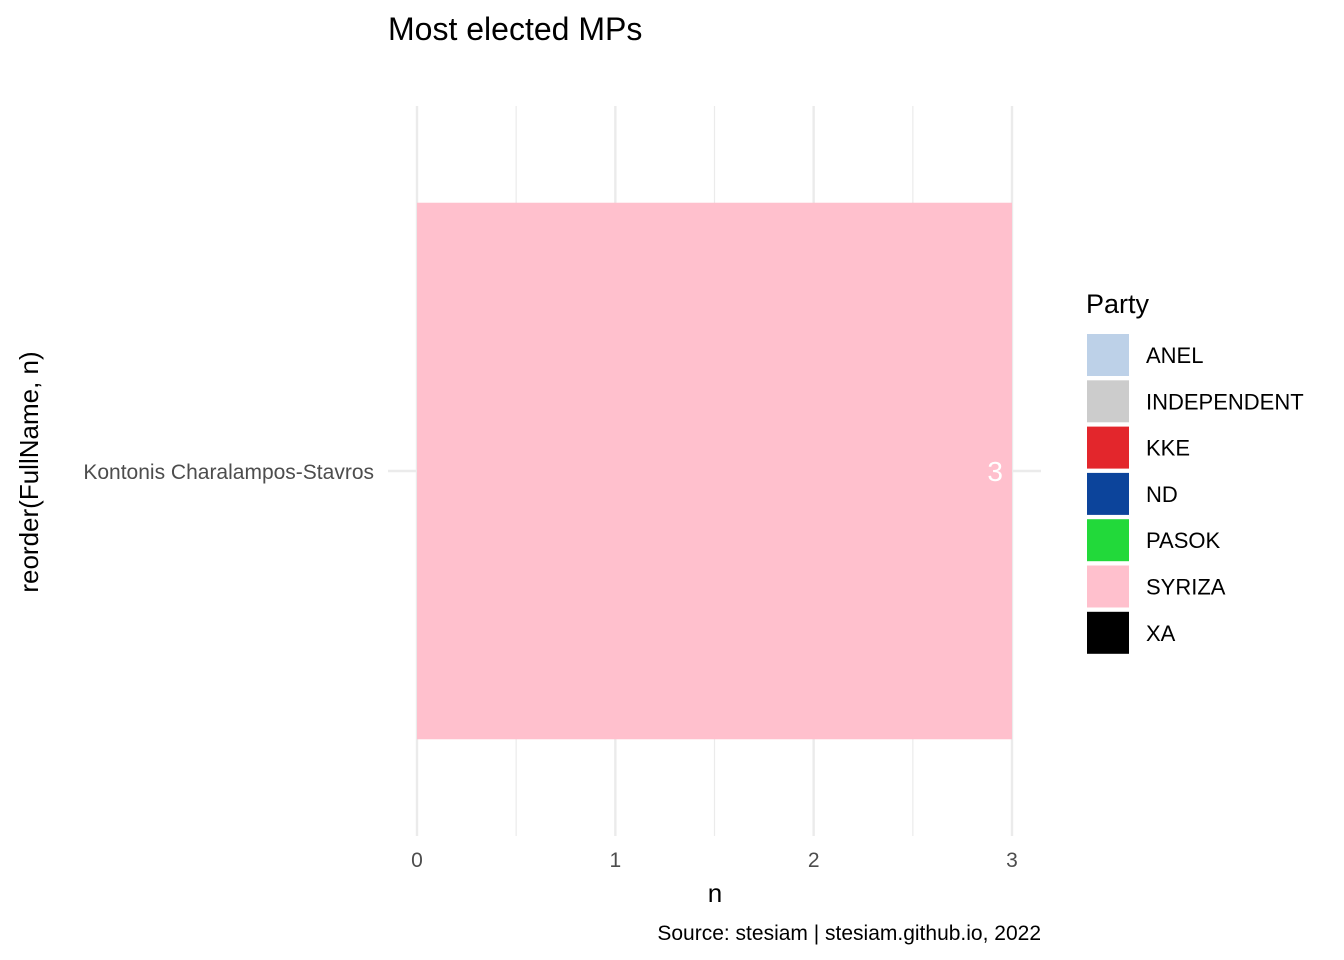  What do you see at coordinates (814, 860) in the screenshot?
I see `x-tick-label: 2` at bounding box center [814, 860].